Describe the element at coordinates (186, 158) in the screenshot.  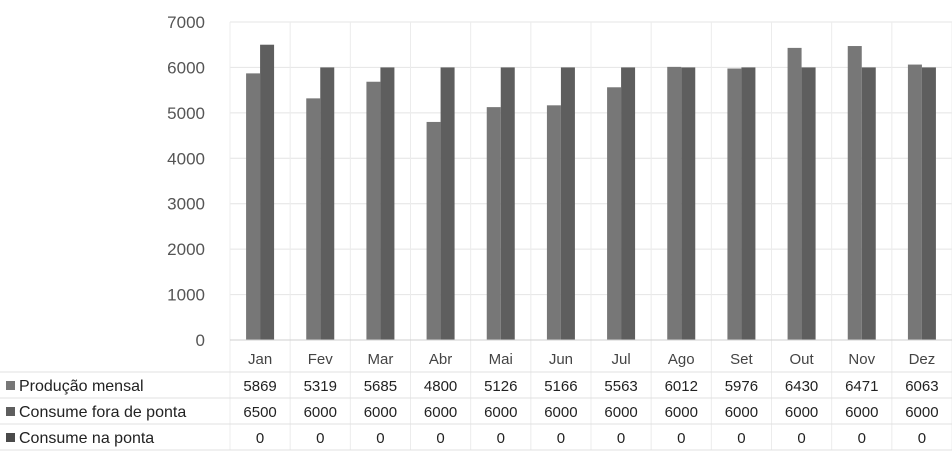
I see `y-tick-label: 4000` at that location.